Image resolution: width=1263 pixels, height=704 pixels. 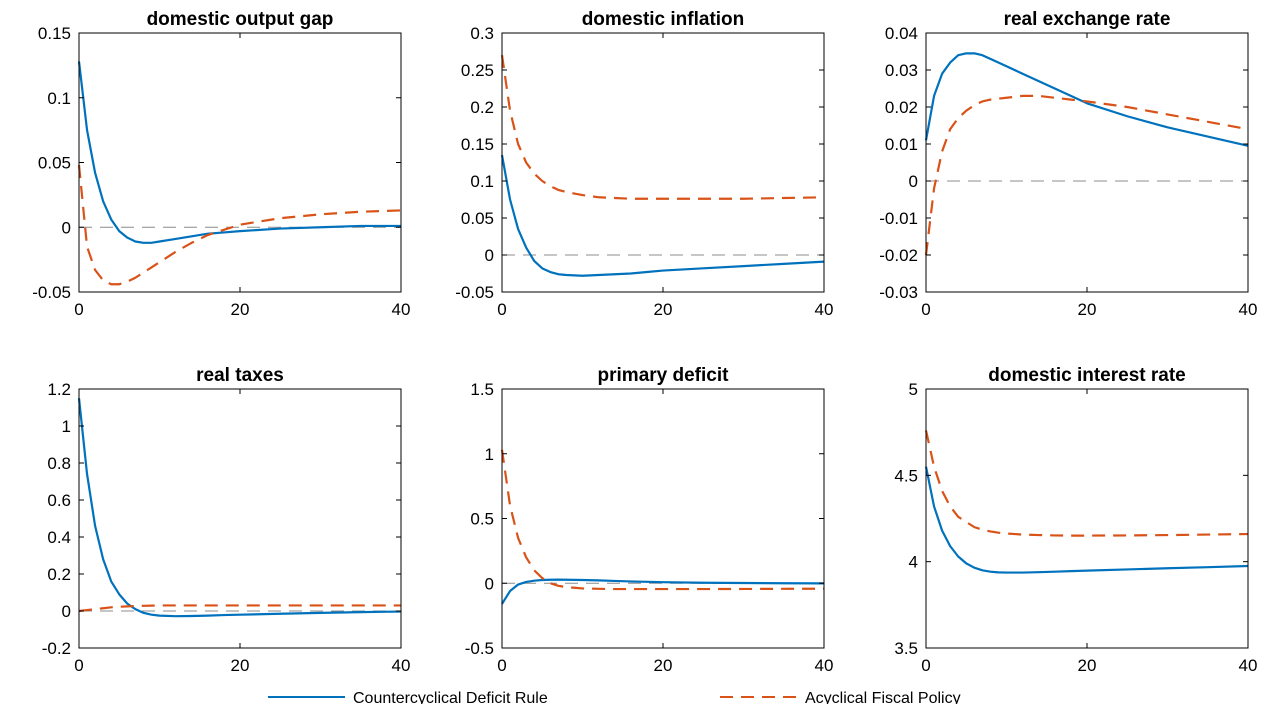 I want to click on panel-title: real exchange rate, so click(x=1087, y=19).